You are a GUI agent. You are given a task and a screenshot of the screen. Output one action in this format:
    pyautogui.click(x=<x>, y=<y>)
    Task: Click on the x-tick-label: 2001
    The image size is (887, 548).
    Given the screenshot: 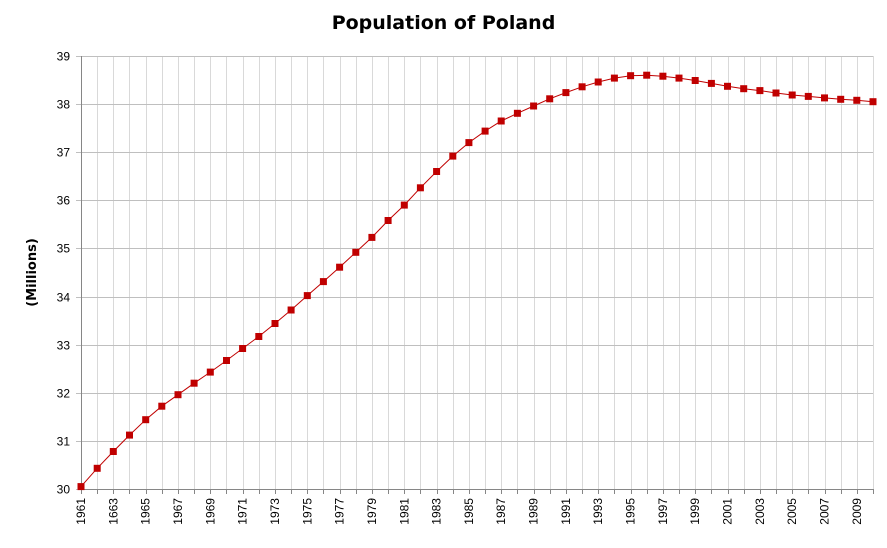 What is the action you would take?
    pyautogui.click(x=728, y=511)
    